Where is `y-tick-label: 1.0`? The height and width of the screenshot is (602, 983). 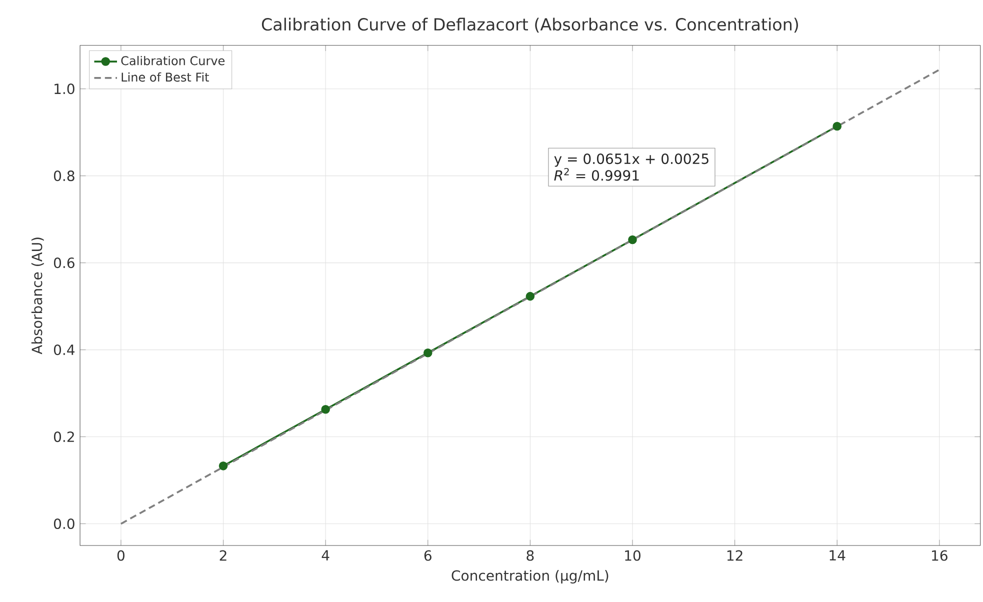
y-tick-label: 1.0 is located at coordinates (64, 89).